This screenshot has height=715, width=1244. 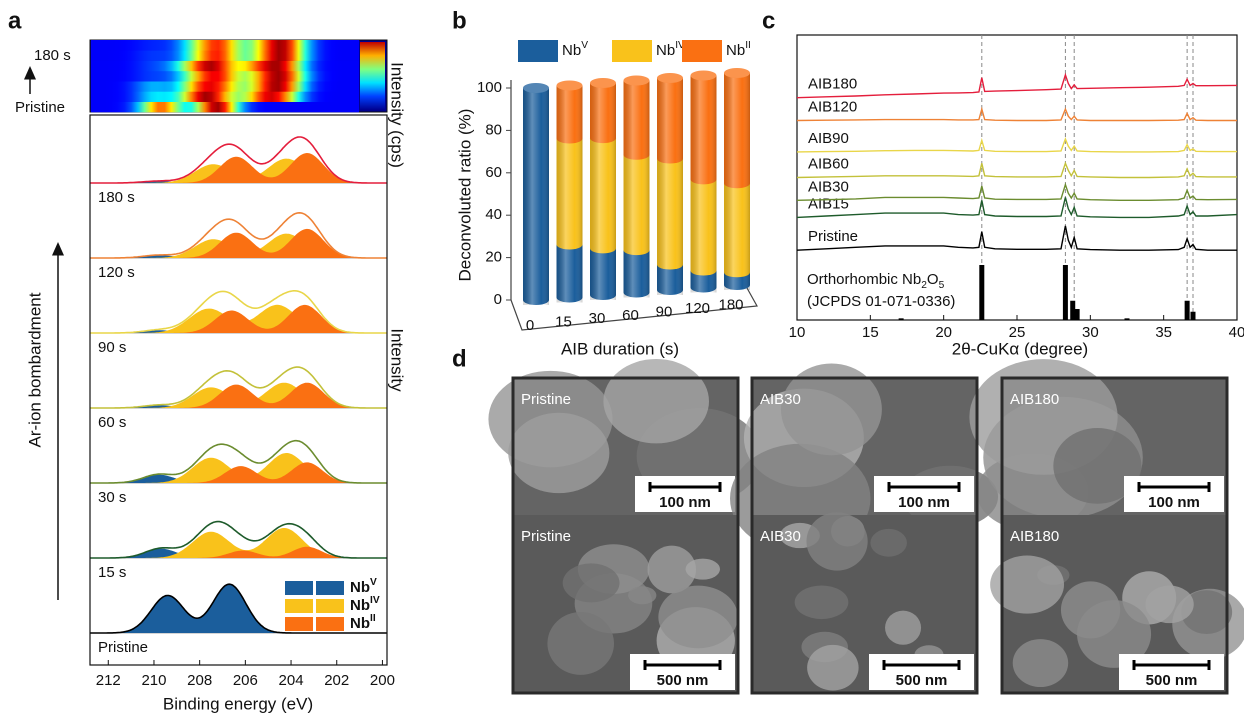 What do you see at coordinates (245, 680) in the screenshot?
I see `x-tick-label: 206` at bounding box center [245, 680].